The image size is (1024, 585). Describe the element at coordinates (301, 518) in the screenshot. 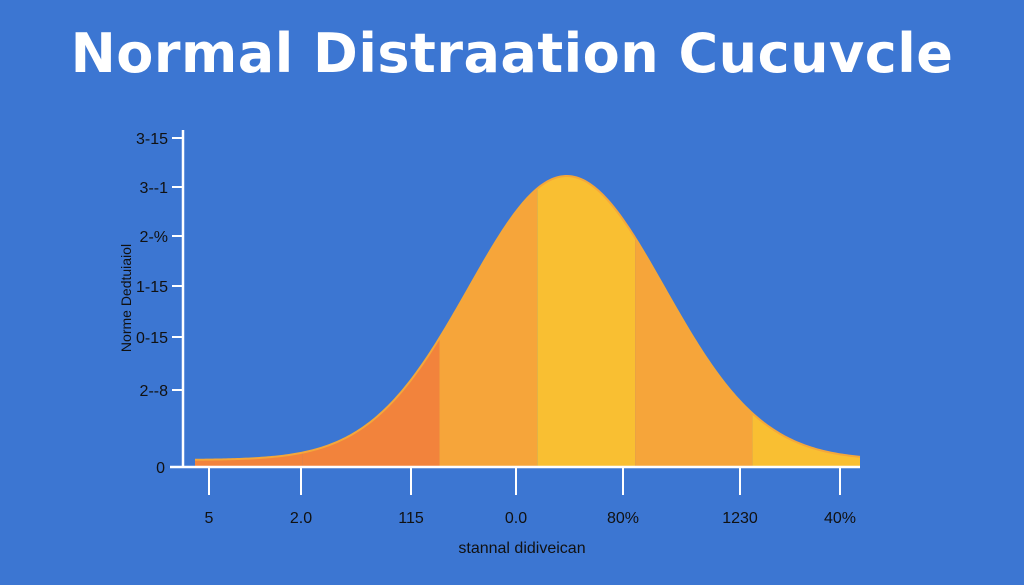

I see `x-tick-label-1: 2.0` at that location.